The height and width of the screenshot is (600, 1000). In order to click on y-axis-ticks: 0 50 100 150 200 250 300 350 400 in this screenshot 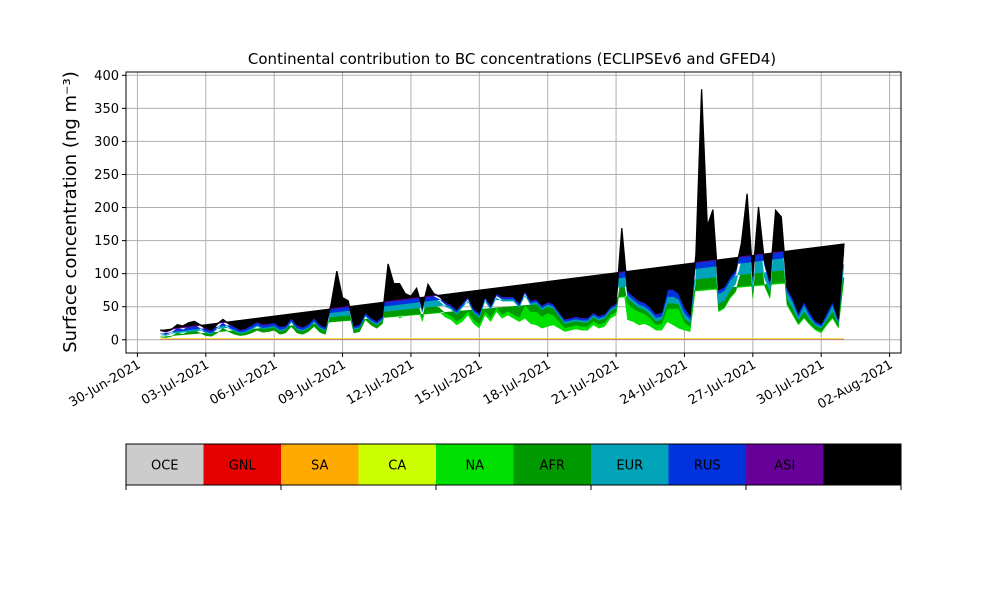, I will do `click(110, 208)`.